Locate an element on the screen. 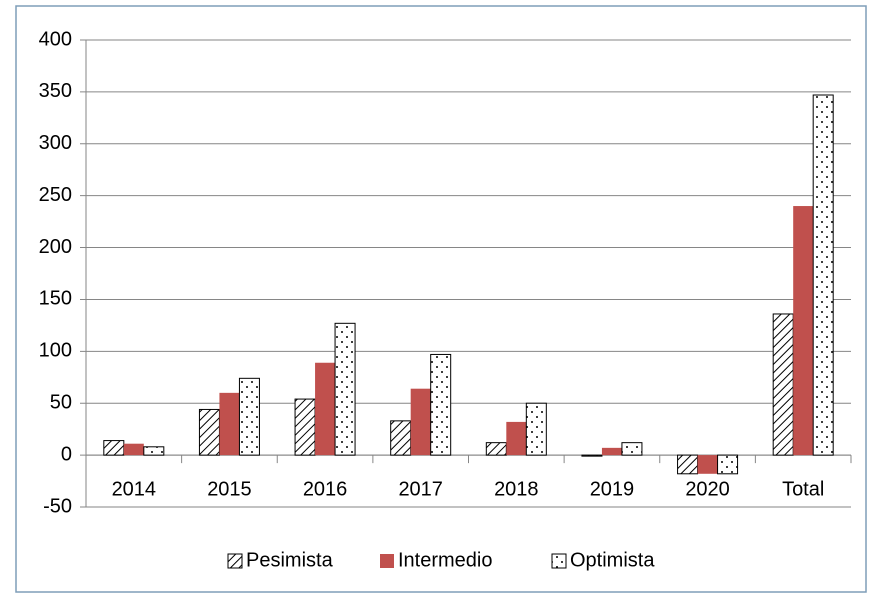 The image size is (872, 595). y-tick-label: 50 is located at coordinates (61, 403).